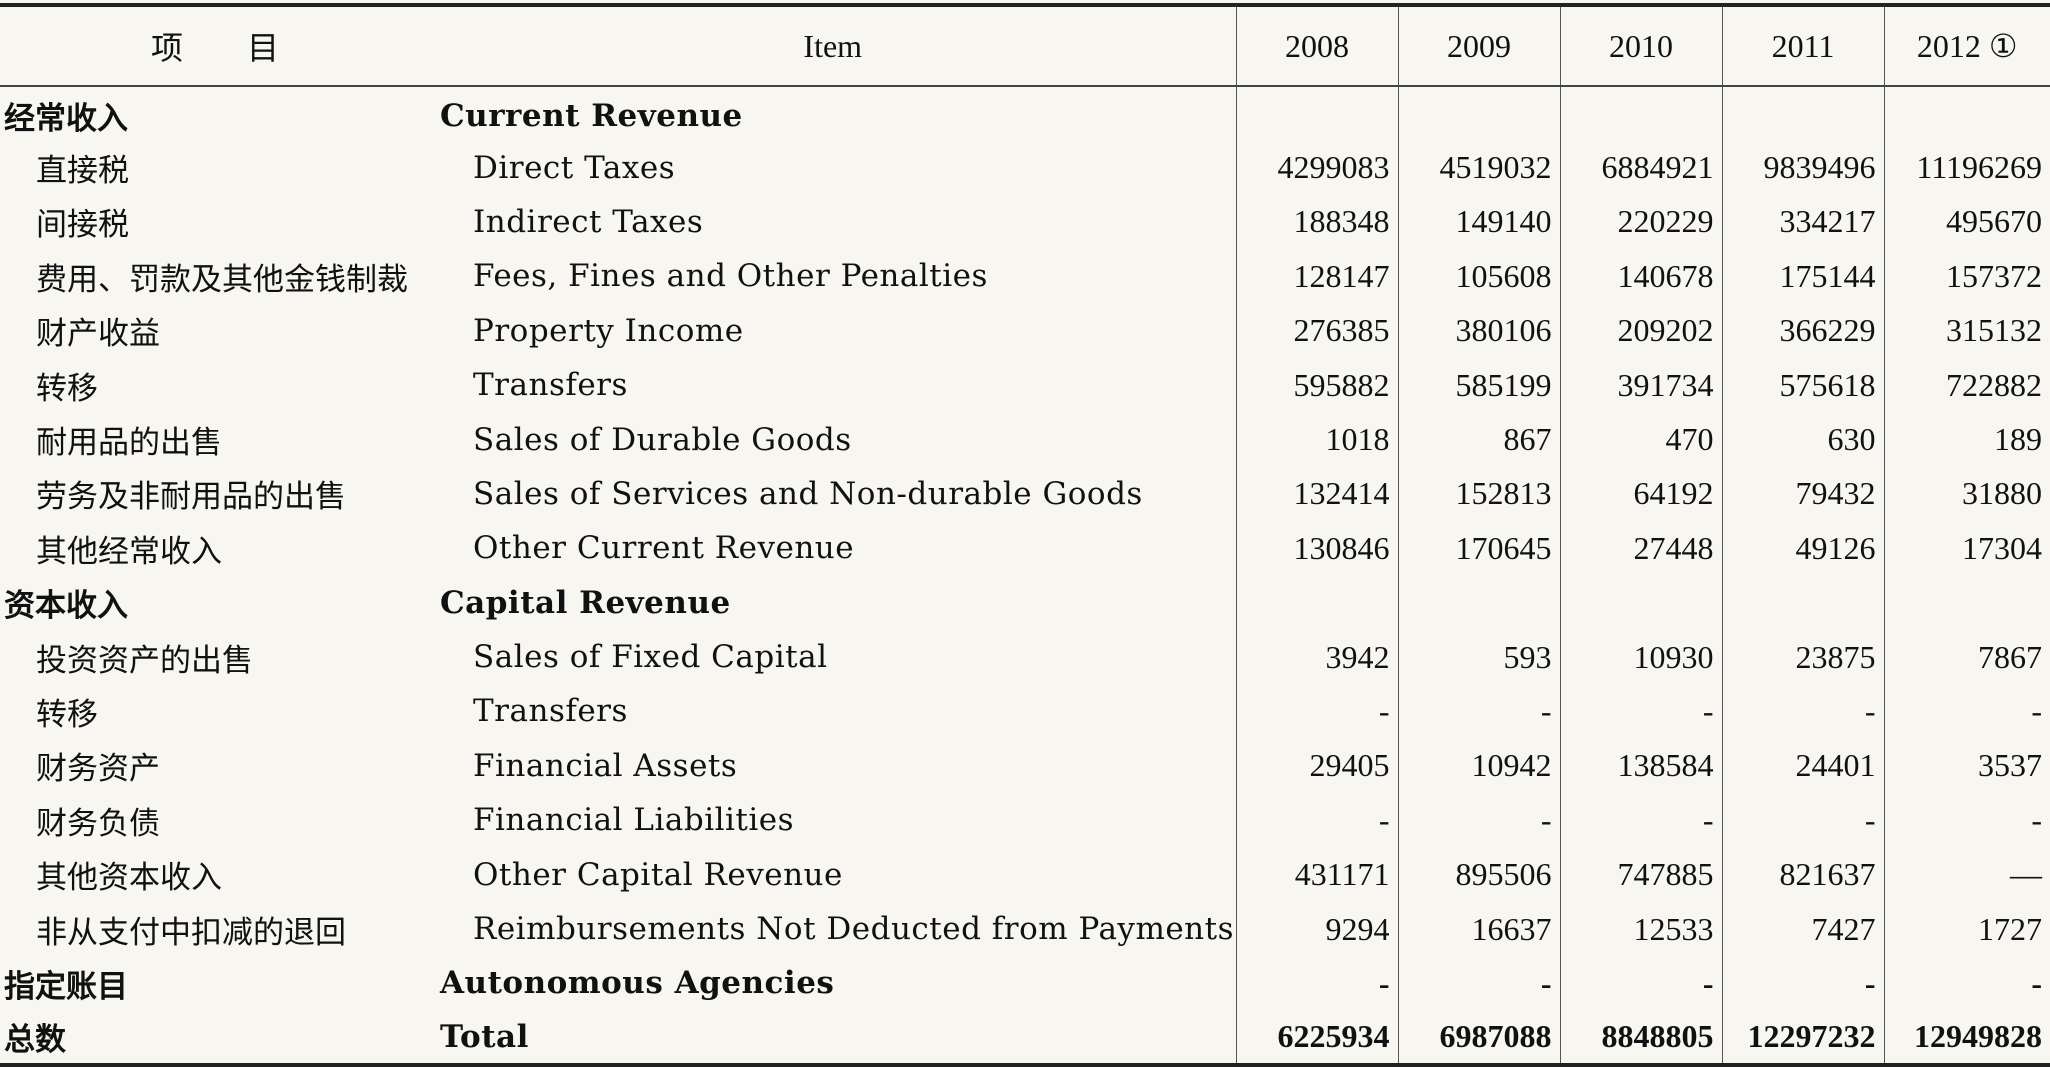  Describe the element at coordinates (222, 279) in the screenshot. I see `item-label-zh: 费用、罚款及其他金钱制裁` at that location.